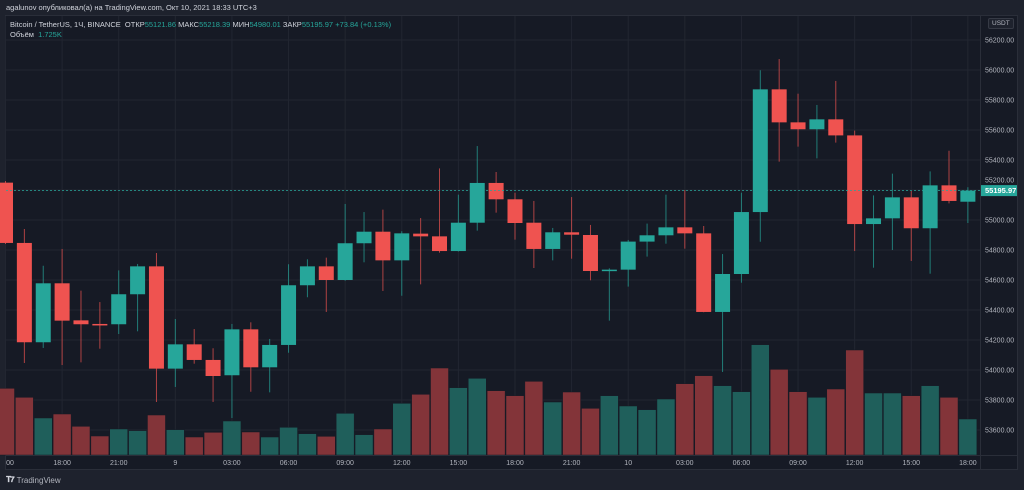 The image size is (1024, 490). I want to click on time-tick-label: 06:00, so click(742, 463).